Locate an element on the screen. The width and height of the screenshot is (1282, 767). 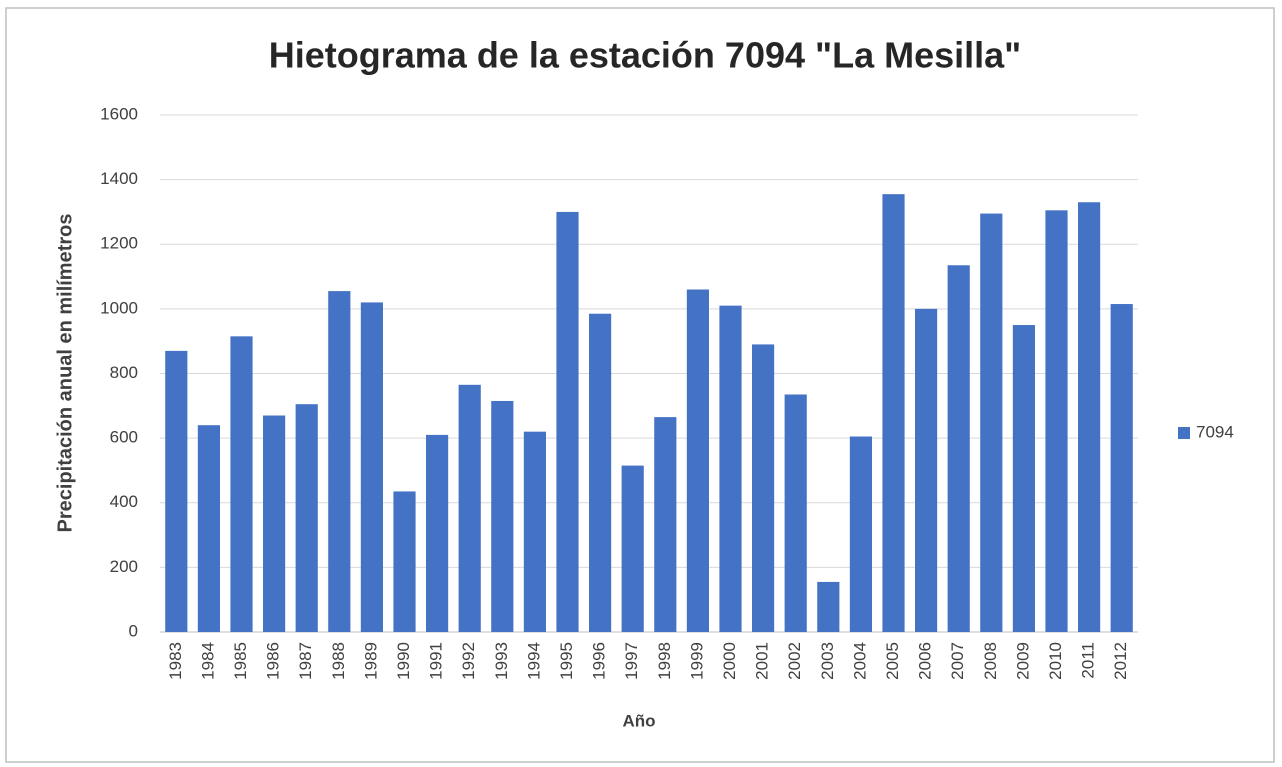
x-tick-label: 1997 is located at coordinates (631, 661).